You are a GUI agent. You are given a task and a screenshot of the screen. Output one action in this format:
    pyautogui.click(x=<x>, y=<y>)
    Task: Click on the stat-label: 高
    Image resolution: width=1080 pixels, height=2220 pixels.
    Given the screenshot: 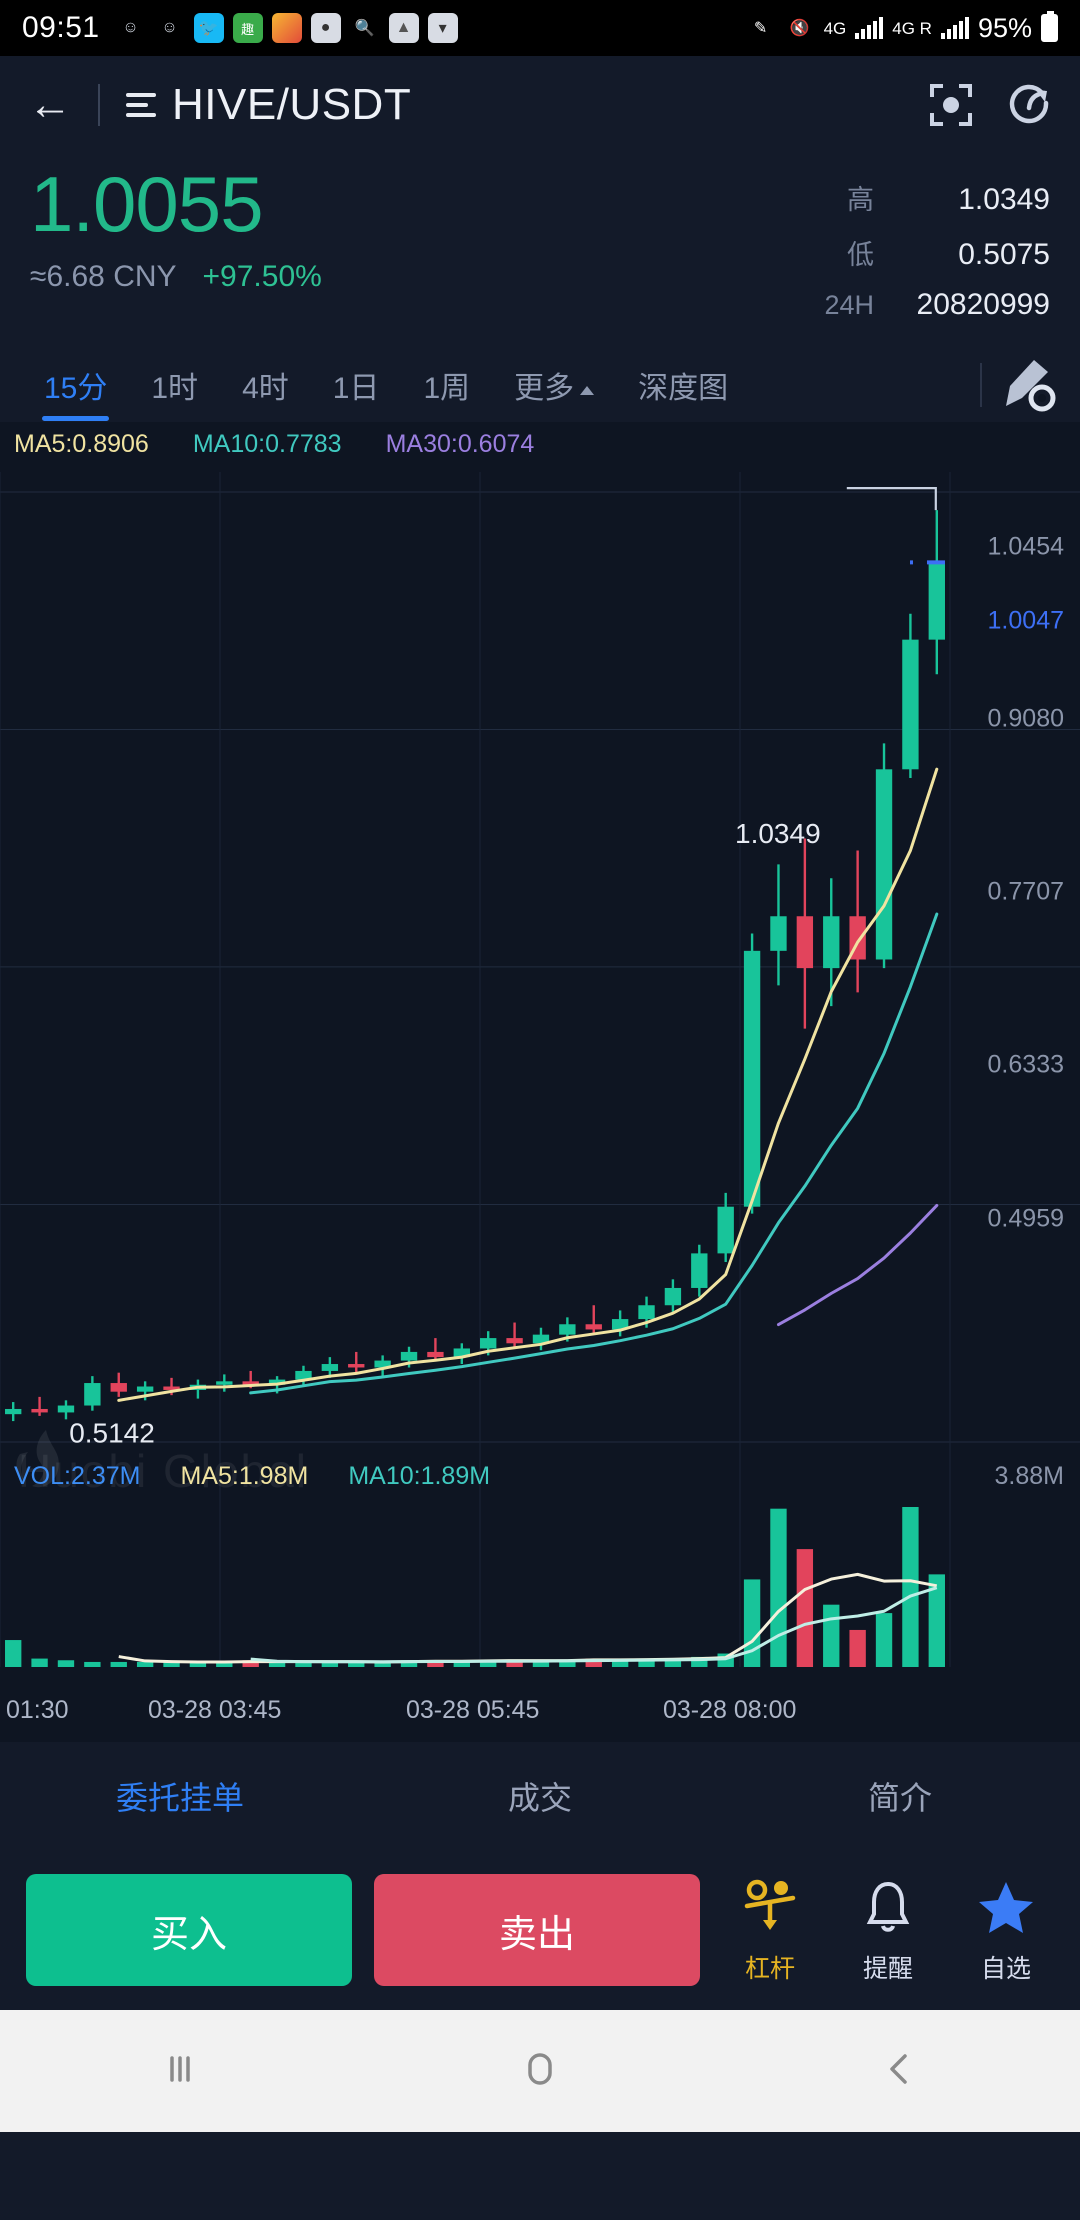 What is the action you would take?
    pyautogui.click(x=860, y=200)
    